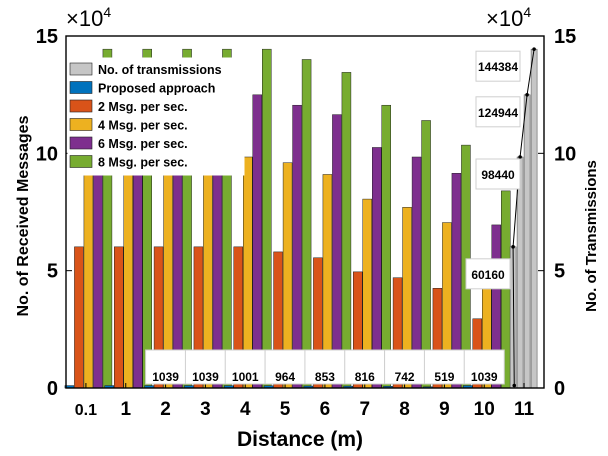  What do you see at coordinates (165, 409) in the screenshot?
I see `x-tick-label: 2` at bounding box center [165, 409].